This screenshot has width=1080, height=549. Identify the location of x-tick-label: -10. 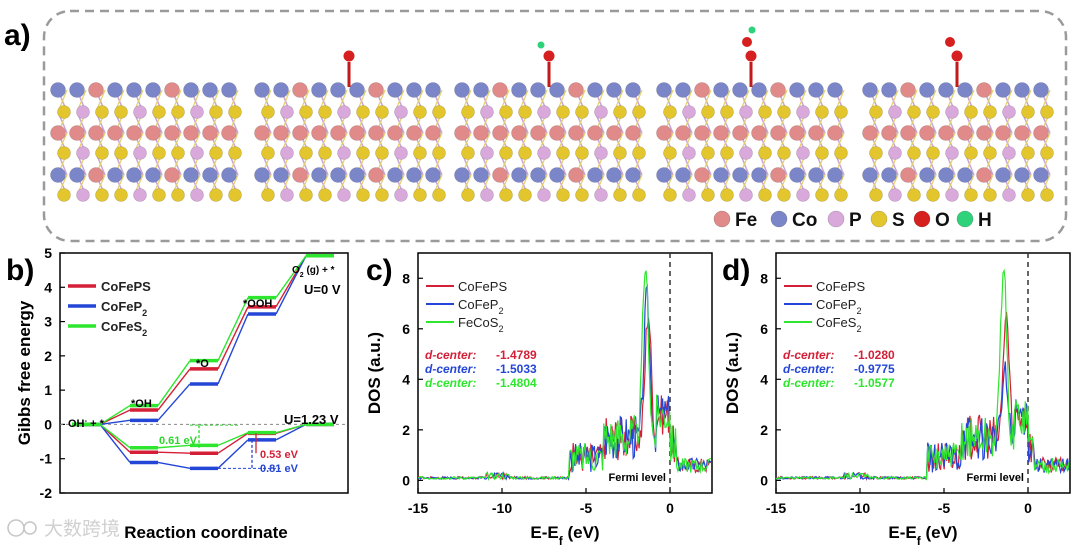
(502, 508).